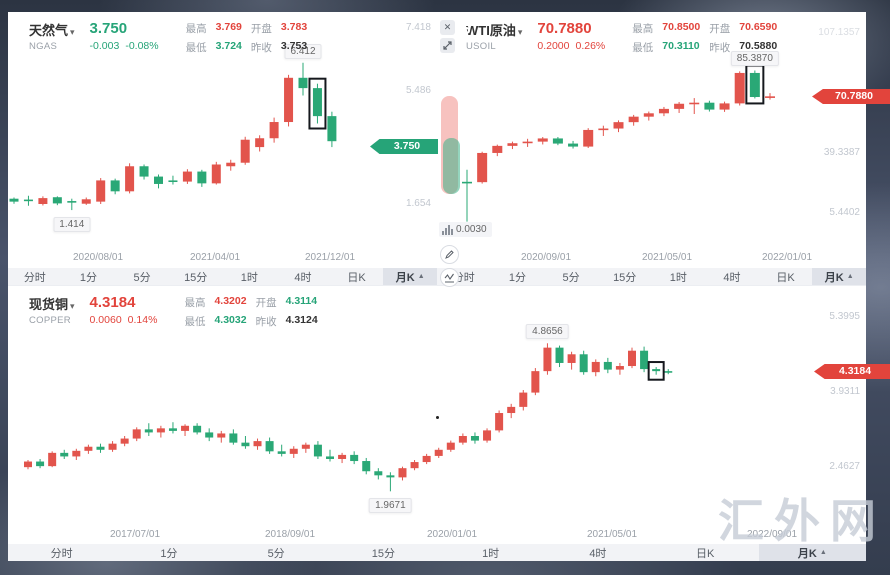 The width and height of the screenshot is (890, 575). Describe the element at coordinates (449, 277) in the screenshot. I see `indicator-button` at that location.